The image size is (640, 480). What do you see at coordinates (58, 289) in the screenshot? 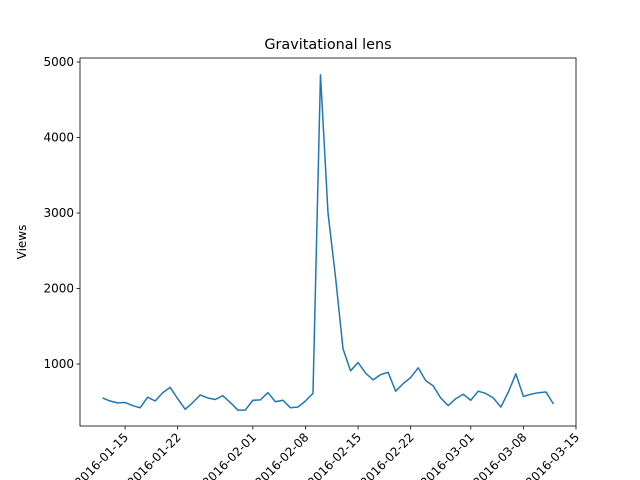
I see `y-tick-label: 2000` at bounding box center [58, 289].